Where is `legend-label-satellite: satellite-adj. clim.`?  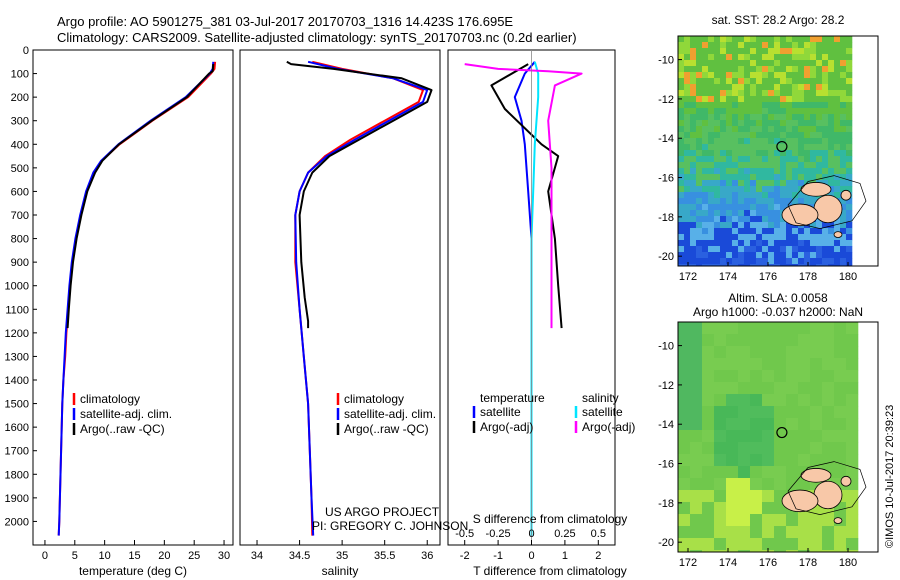
legend-label-satellite: satellite-adj. clim. is located at coordinates (126, 414).